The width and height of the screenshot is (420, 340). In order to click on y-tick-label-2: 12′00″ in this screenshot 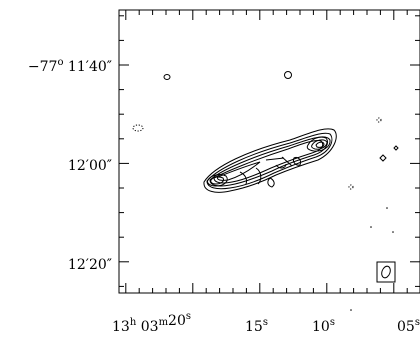, I will do `click(90, 166)`.